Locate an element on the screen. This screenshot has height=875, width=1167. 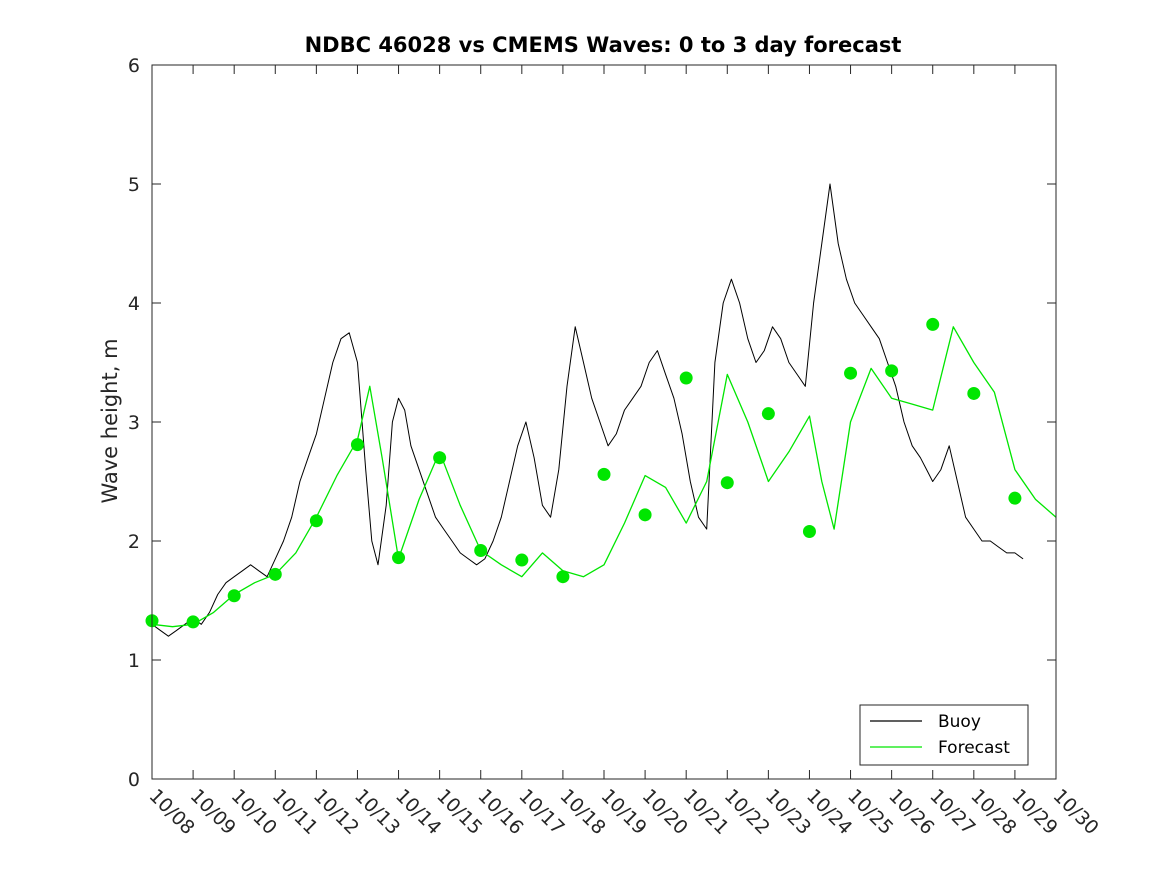
x-tick-label: 10/27 is located at coordinates (952, 812).